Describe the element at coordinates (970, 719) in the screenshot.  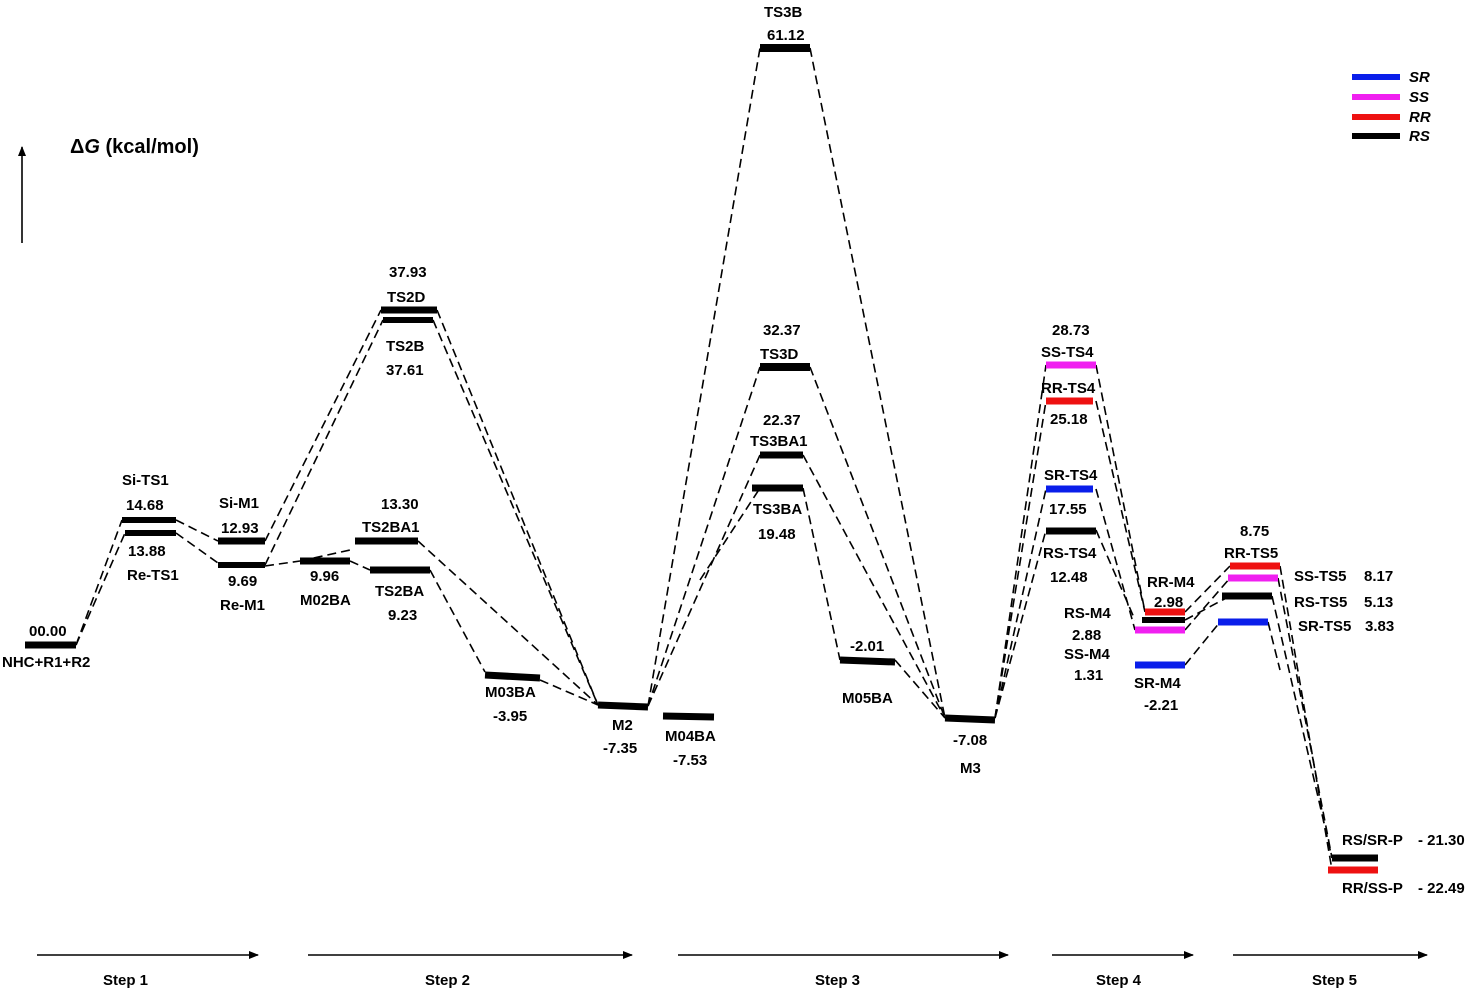
I see `level-m3` at that location.